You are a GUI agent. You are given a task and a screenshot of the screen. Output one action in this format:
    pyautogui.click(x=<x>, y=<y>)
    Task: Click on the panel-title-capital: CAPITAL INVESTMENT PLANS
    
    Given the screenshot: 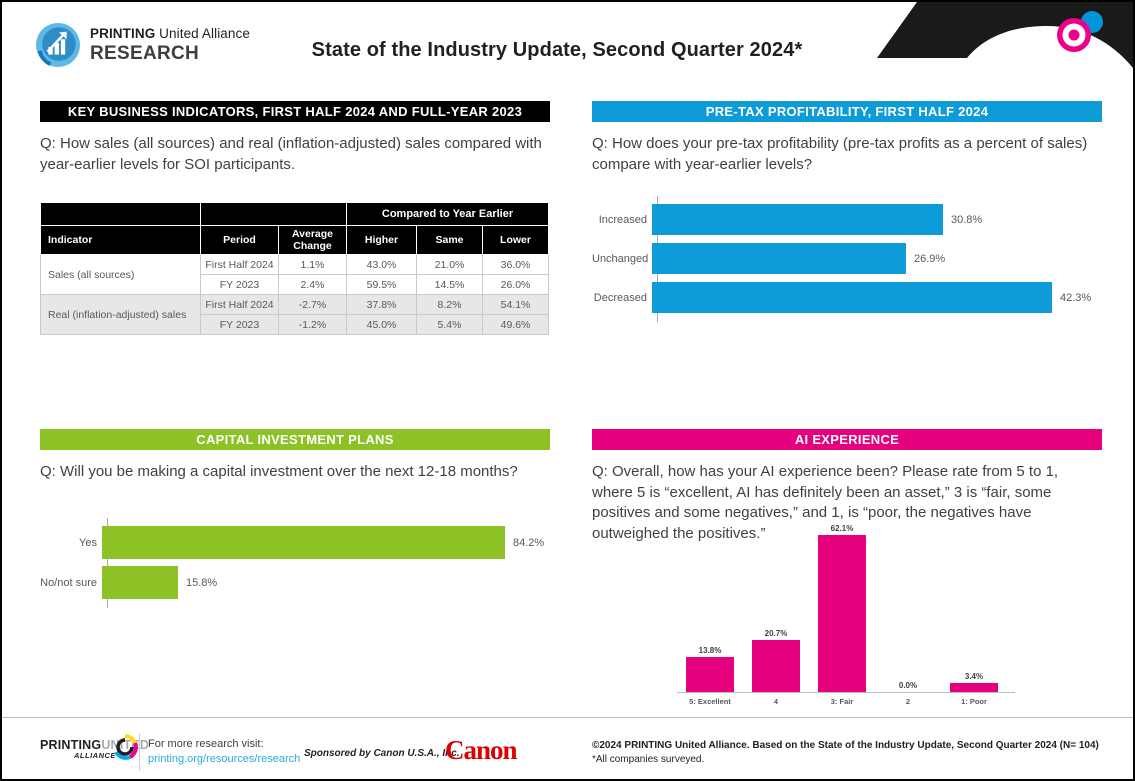 What is the action you would take?
    pyautogui.click(x=295, y=439)
    